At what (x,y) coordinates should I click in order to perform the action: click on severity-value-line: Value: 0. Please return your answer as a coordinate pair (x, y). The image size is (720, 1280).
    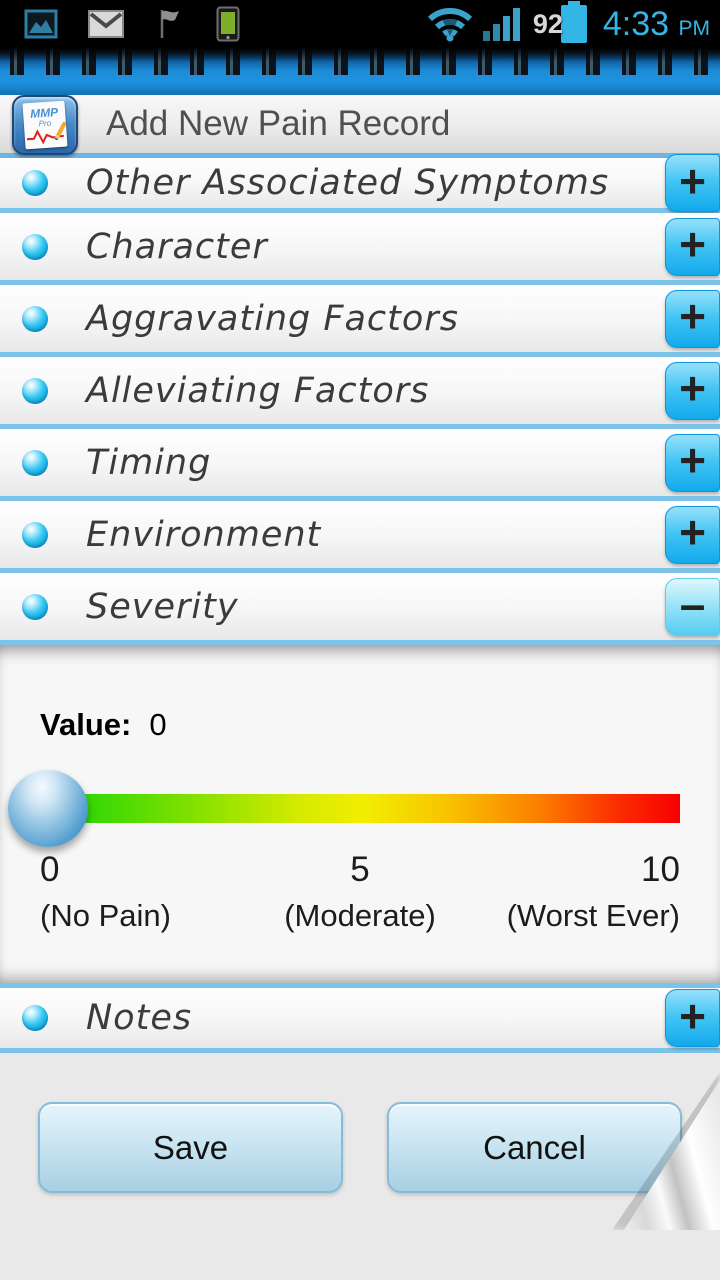
    Looking at the image, I should click on (103, 725).